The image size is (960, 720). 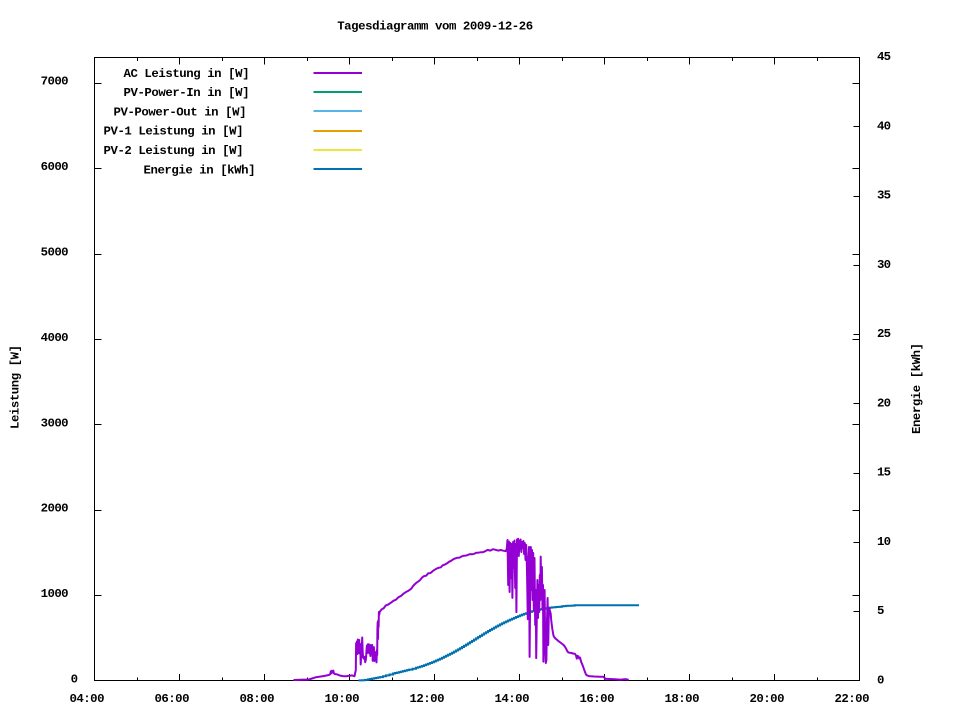 What do you see at coordinates (55, 253) in the screenshot?
I see `svg-text: 5000` at bounding box center [55, 253].